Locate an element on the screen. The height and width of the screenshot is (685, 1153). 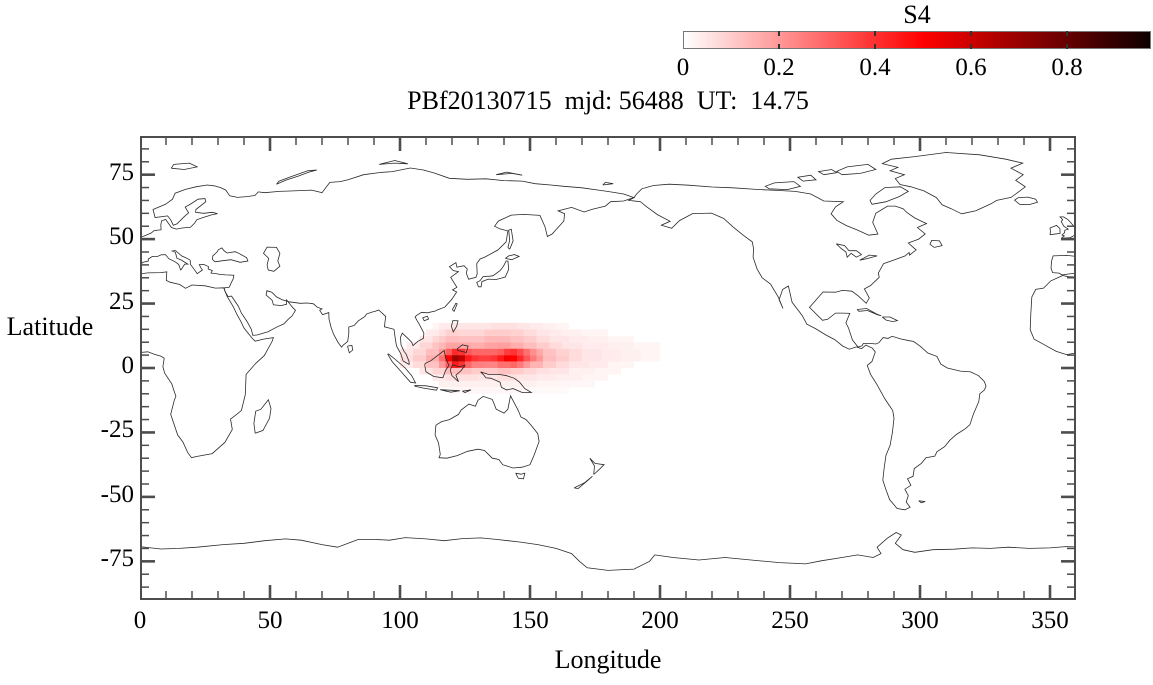
y-tick-label: 0 is located at coordinates (128, 365).